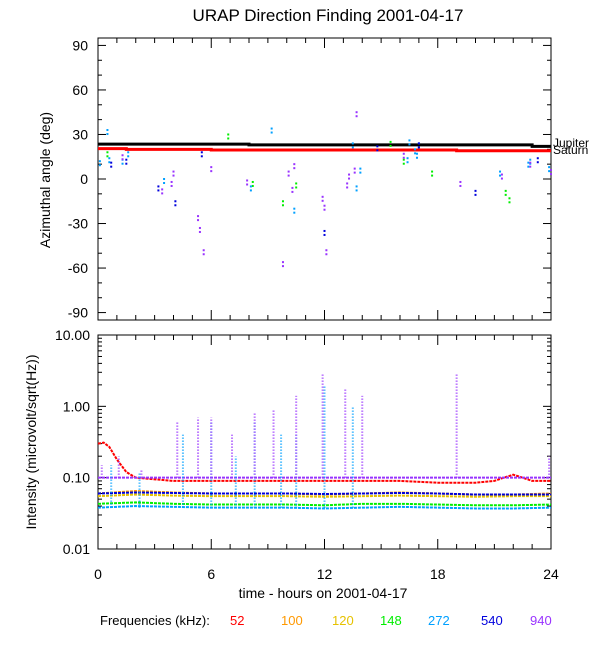 The height and width of the screenshot is (650, 600). What do you see at coordinates (541, 620) in the screenshot?
I see `legend-item-940: 940` at bounding box center [541, 620].